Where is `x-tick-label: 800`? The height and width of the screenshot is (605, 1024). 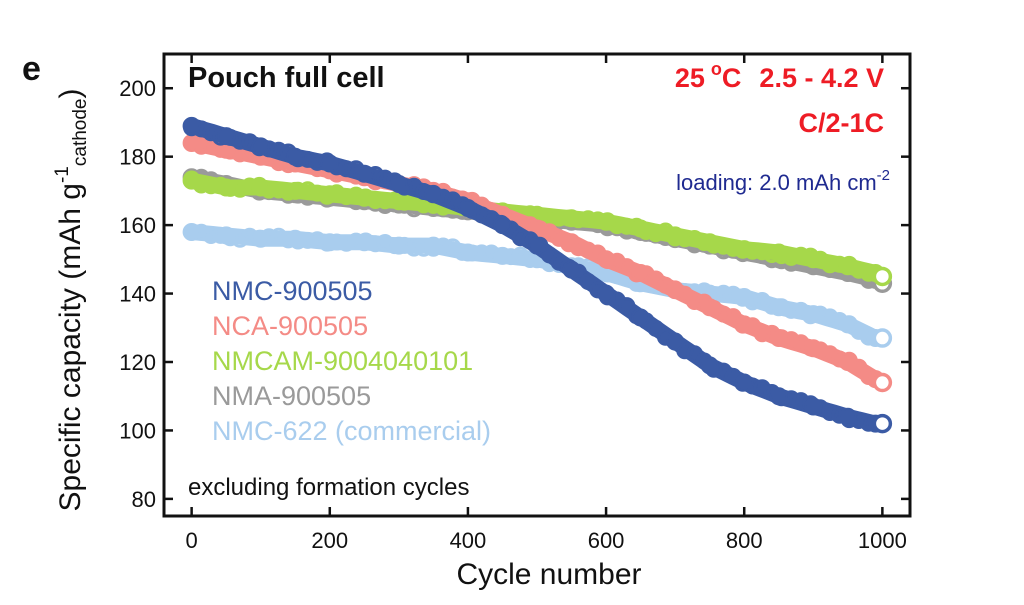
x-tick-label: 800 is located at coordinates (744, 540).